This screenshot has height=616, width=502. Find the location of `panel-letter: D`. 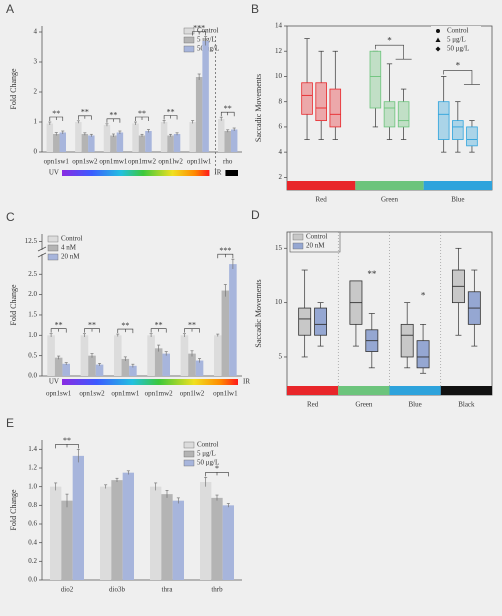

panel-letter: D is located at coordinates (255, 215).